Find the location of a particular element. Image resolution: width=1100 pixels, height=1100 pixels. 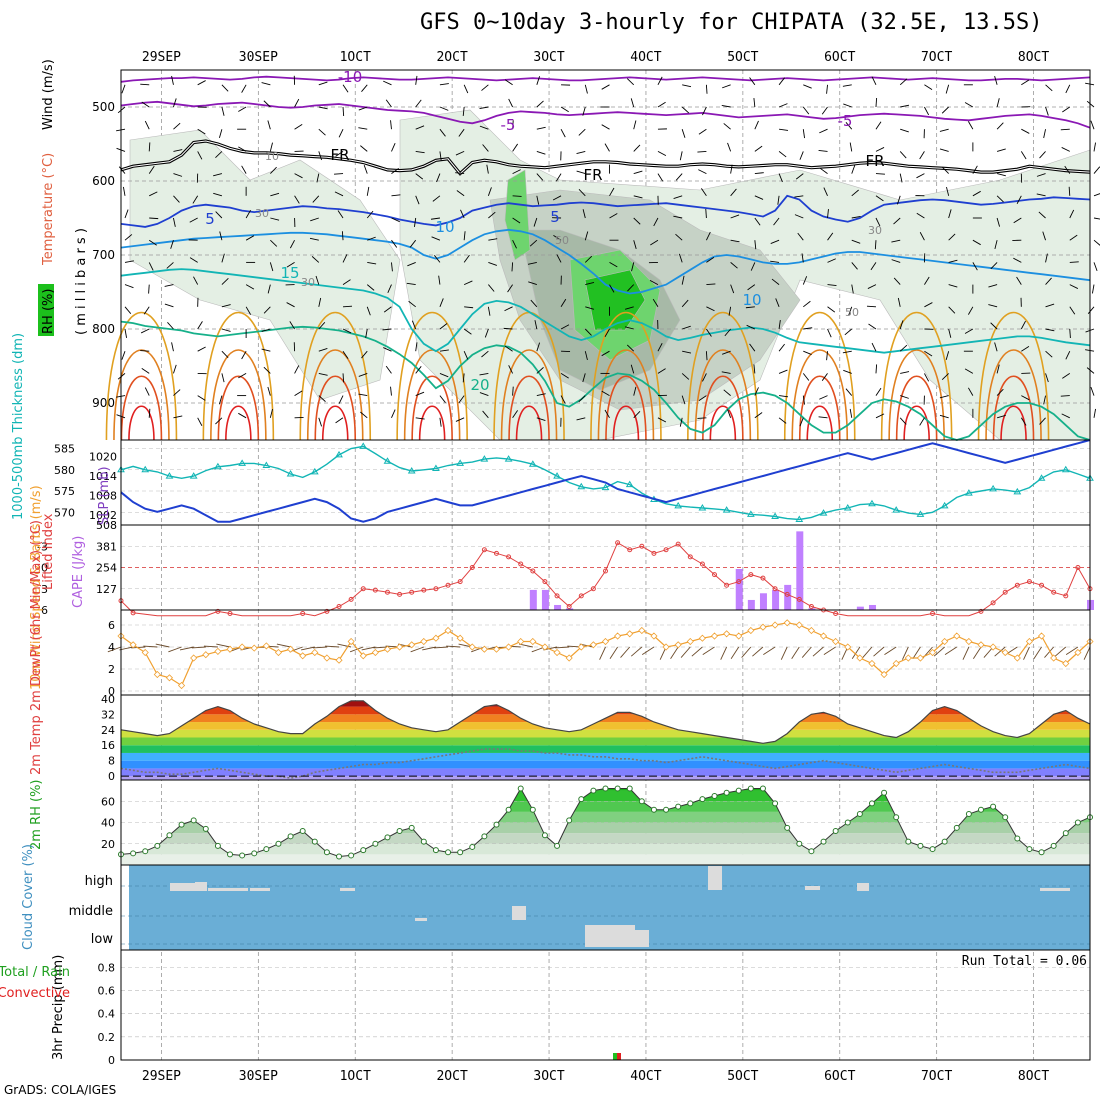

date-label-top: 7OCT is located at coordinates (936, 57).